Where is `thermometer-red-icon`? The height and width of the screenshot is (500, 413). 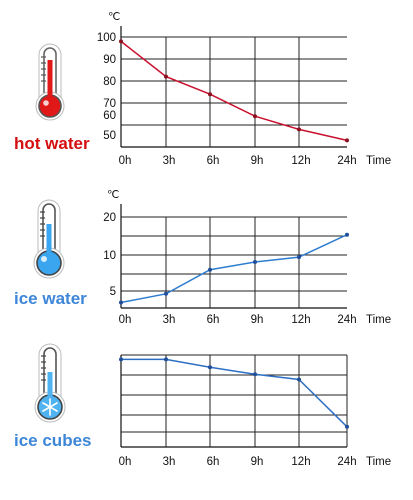
thermometer-red-icon is located at coordinates (50, 82).